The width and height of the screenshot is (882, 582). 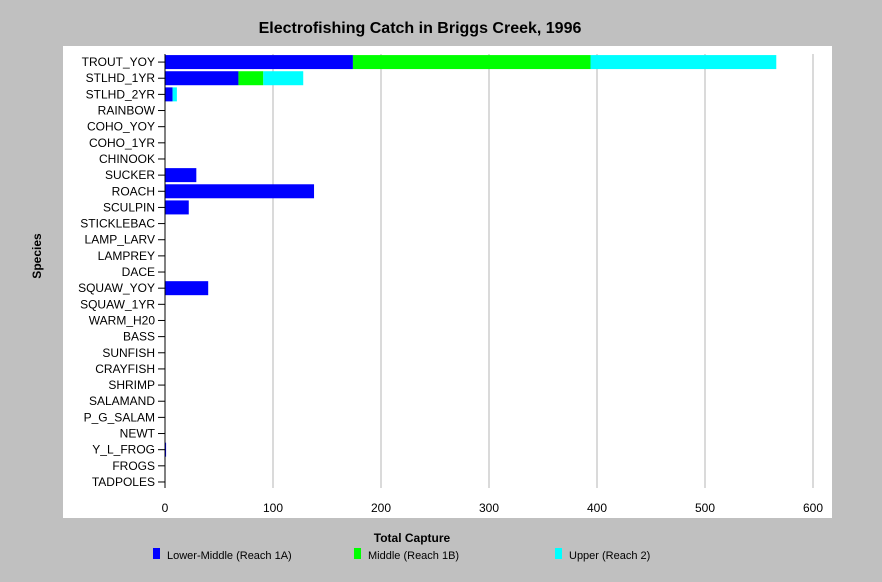 I want to click on y-tick-label: RAINBOW, so click(x=127, y=111).